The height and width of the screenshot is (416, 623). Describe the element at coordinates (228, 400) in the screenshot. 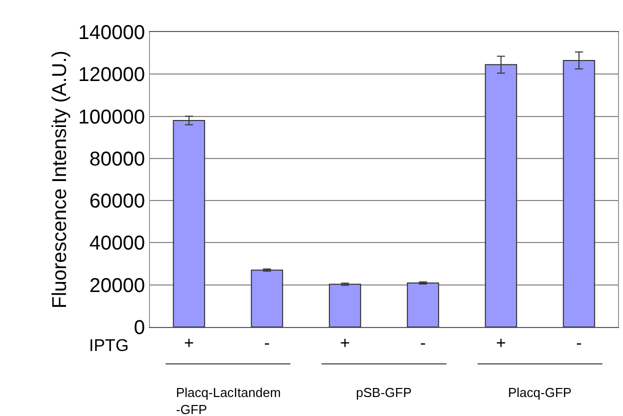

I see `text: Placq-LacItandem -GFP` at that location.